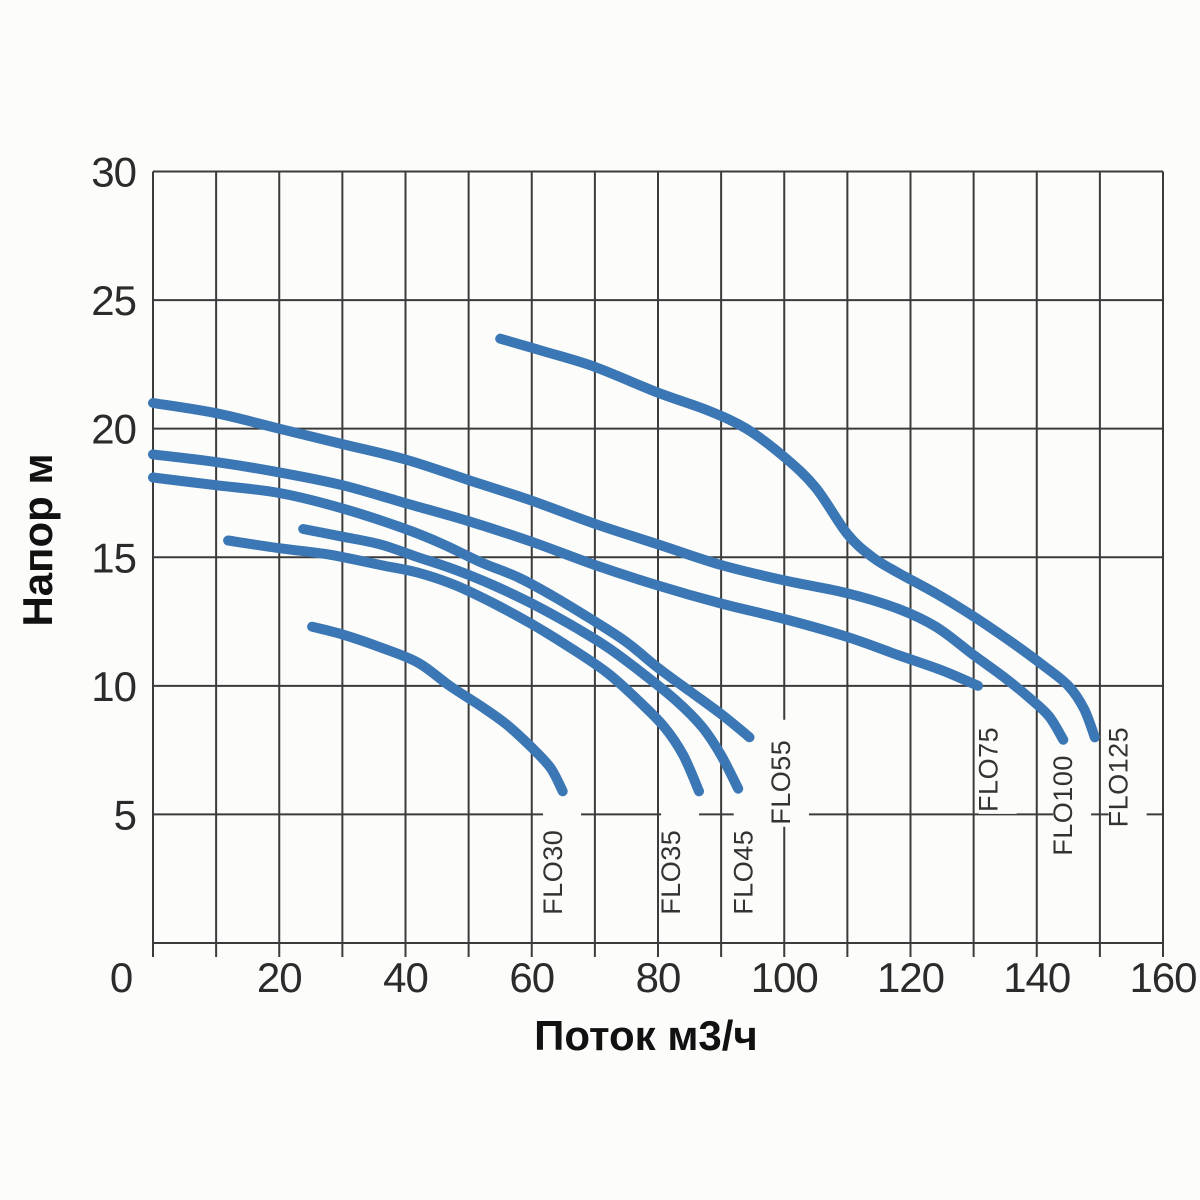 Image resolution: width=1200 pixels, height=1200 pixels. I want to click on x-tick-label-140: 140, so click(1036, 977).